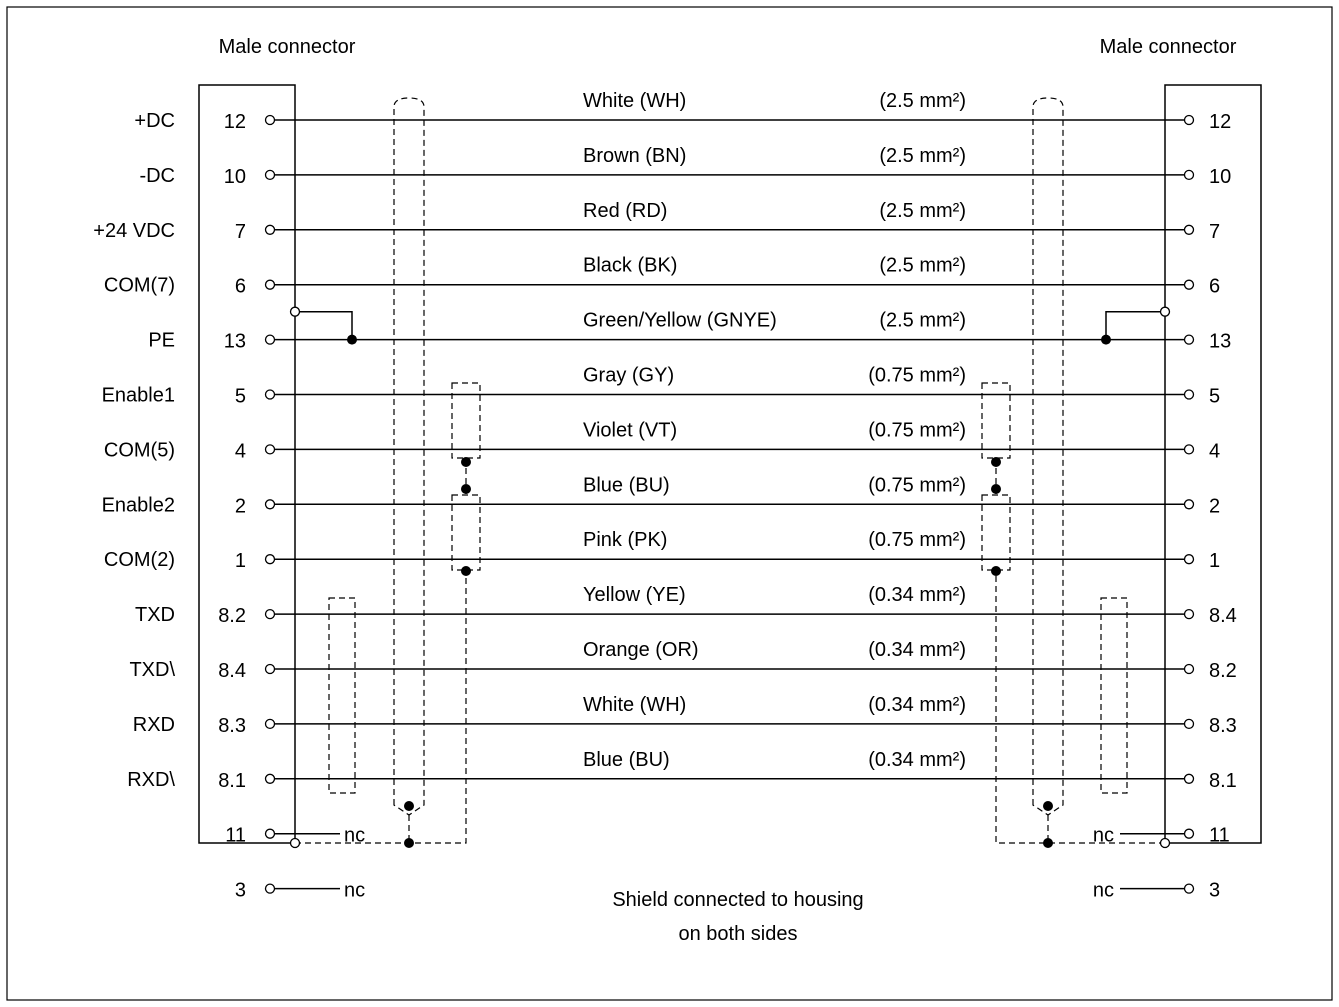 The image size is (1339, 1007). What do you see at coordinates (1214, 506) in the screenshot?
I see `right-pin-number: 2` at bounding box center [1214, 506].